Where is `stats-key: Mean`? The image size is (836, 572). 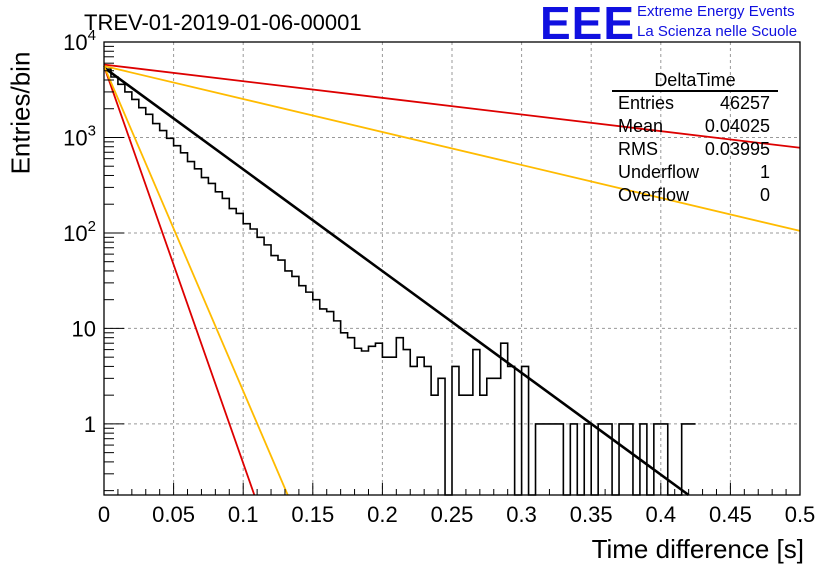 stats-key: Mean is located at coordinates (641, 126).